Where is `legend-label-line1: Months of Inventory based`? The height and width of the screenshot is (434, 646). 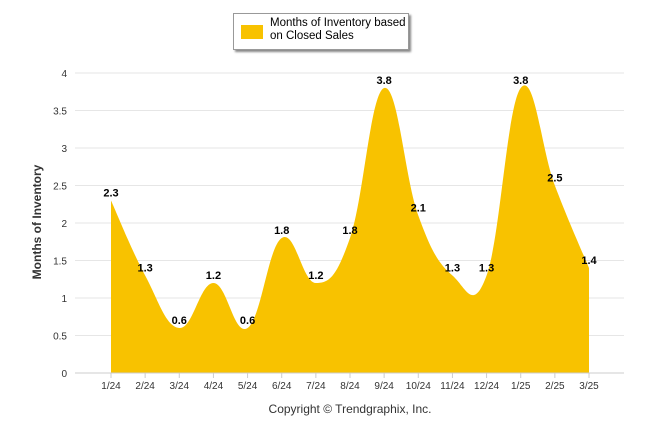 legend-label-line1: Months of Inventory based is located at coordinates (338, 23).